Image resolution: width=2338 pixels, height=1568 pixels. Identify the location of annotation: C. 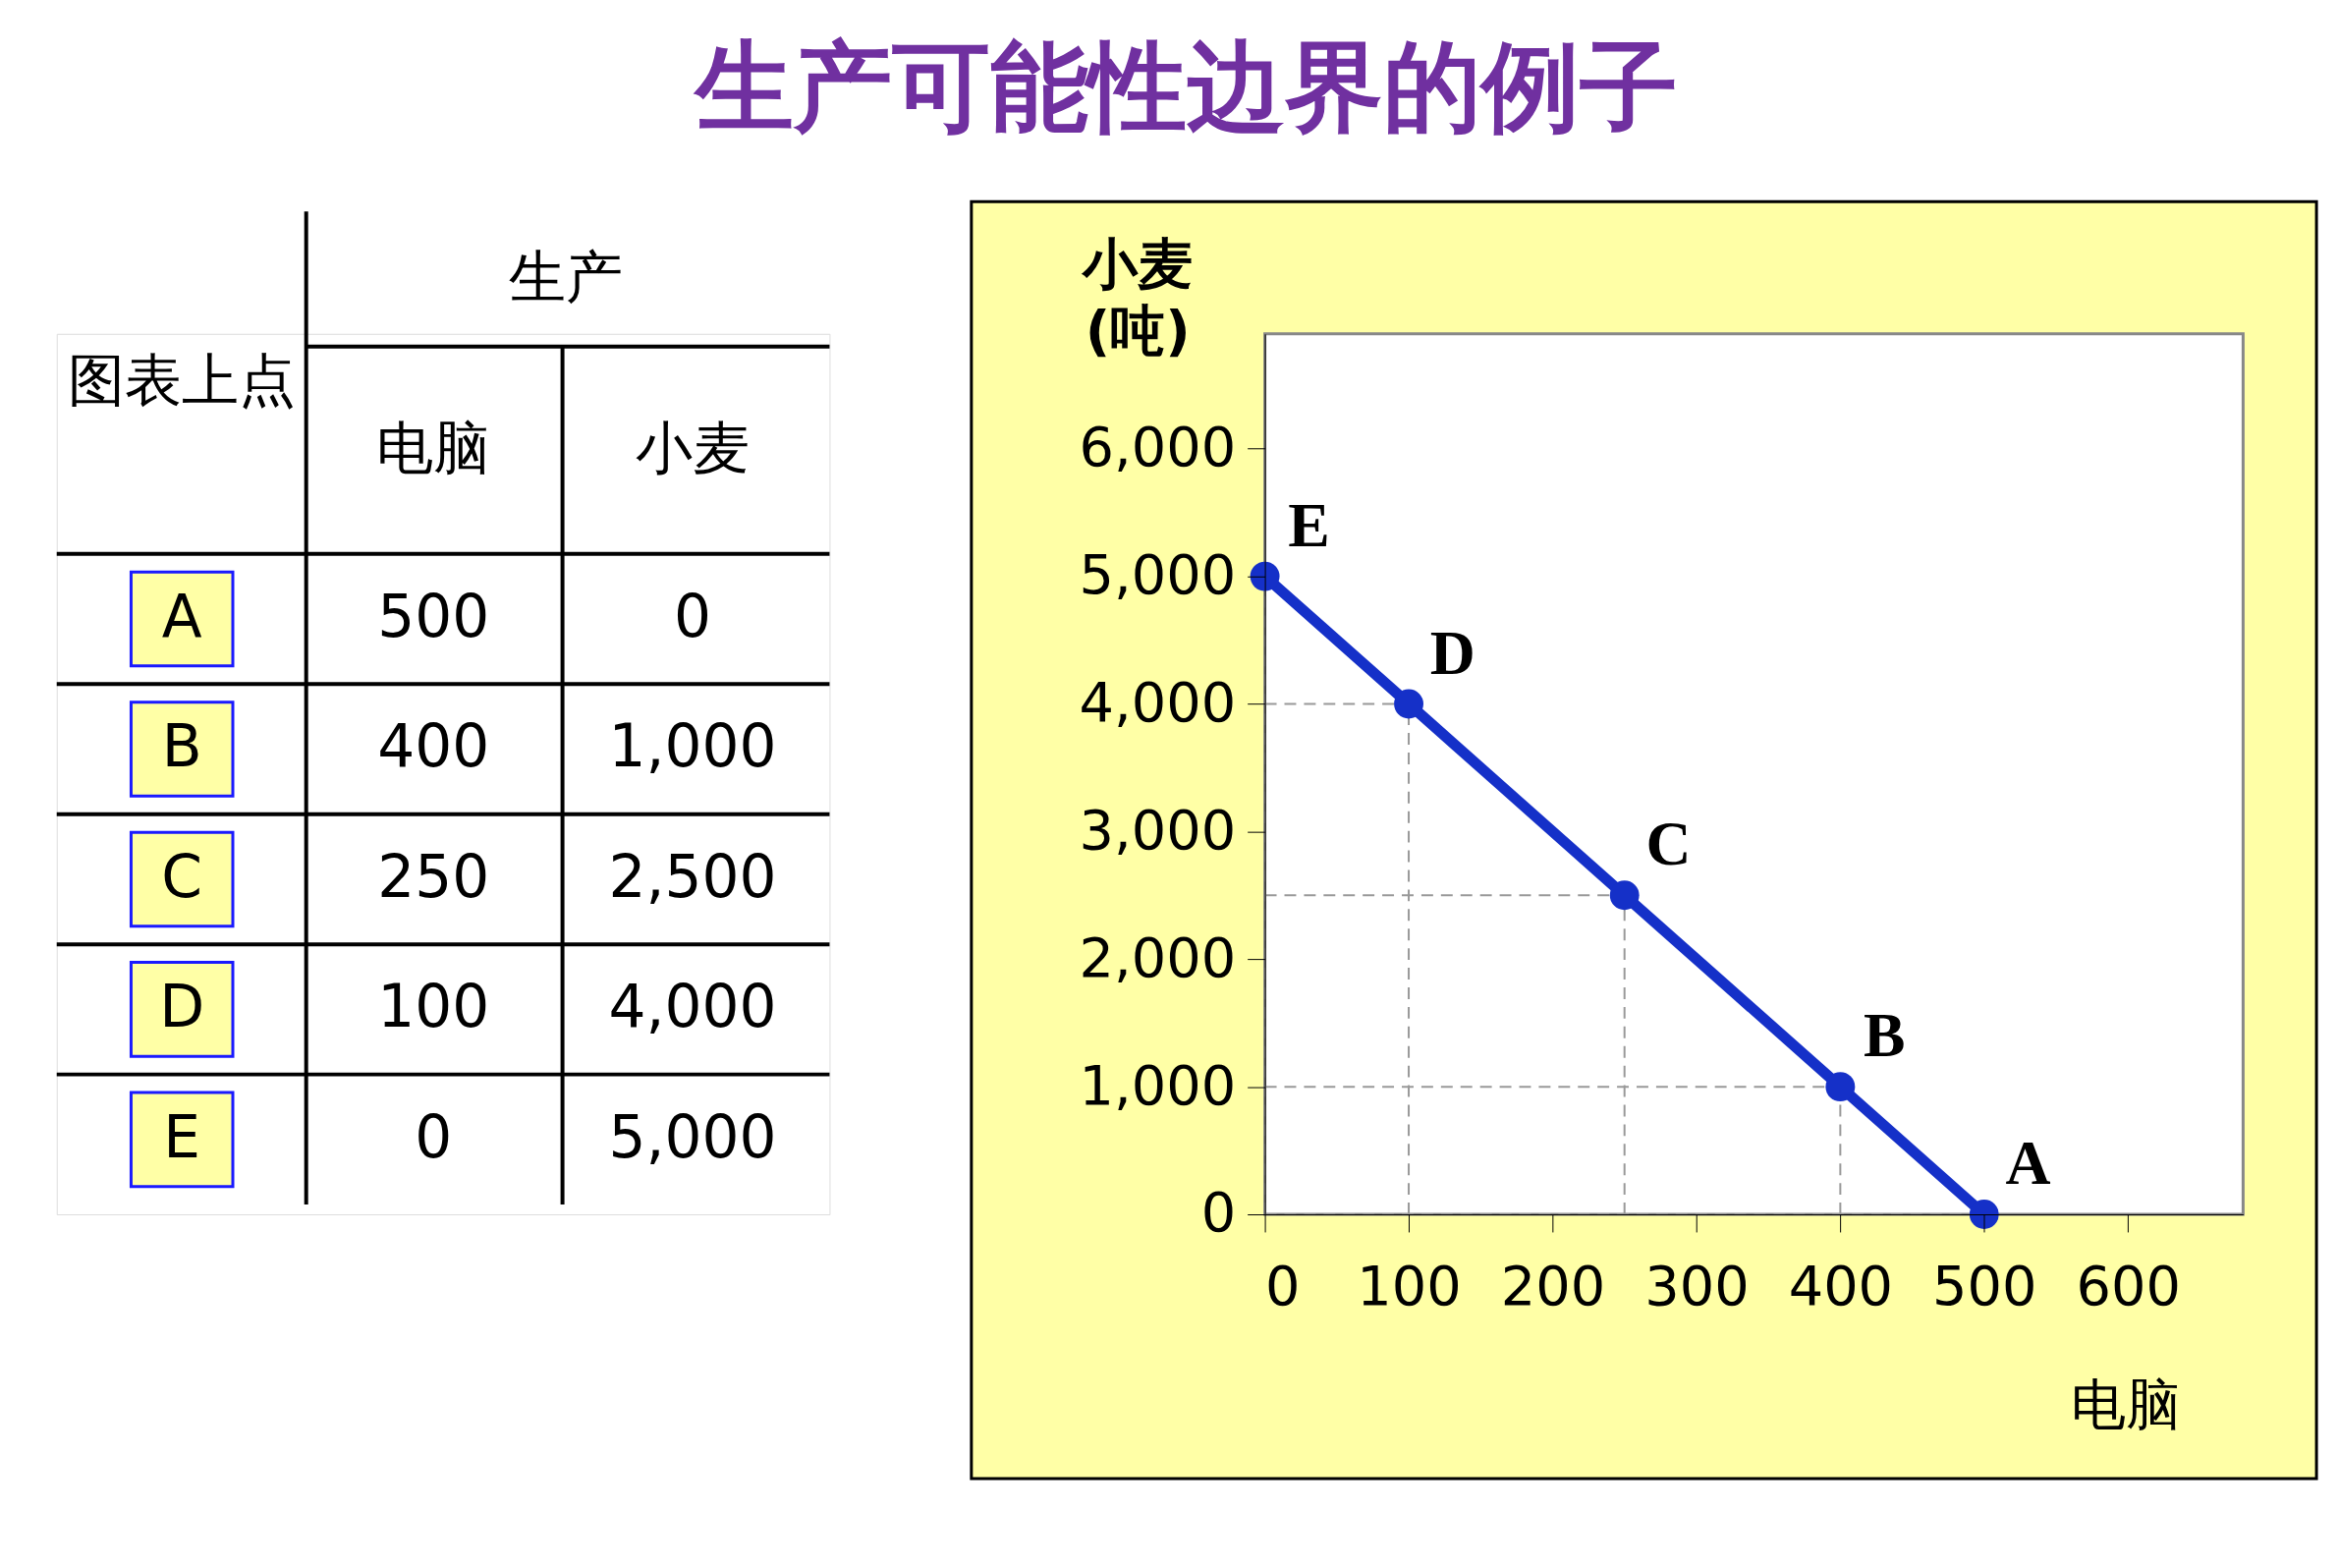
(1668, 844).